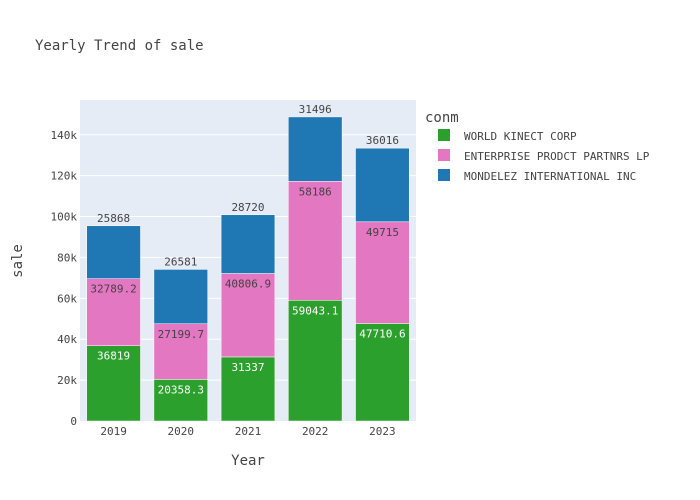 Image resolution: width=700 pixels, height=500 pixels. What do you see at coordinates (113, 431) in the screenshot?
I see `x-tick-label: 2019` at bounding box center [113, 431].